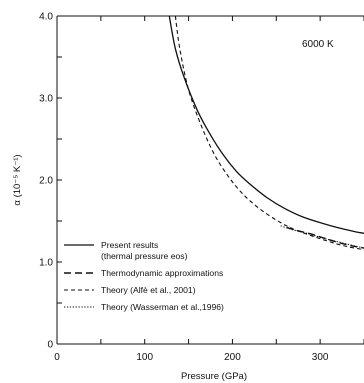  Describe the element at coordinates (57, 357) in the screenshot. I see `x-tick-label: 0` at that location.